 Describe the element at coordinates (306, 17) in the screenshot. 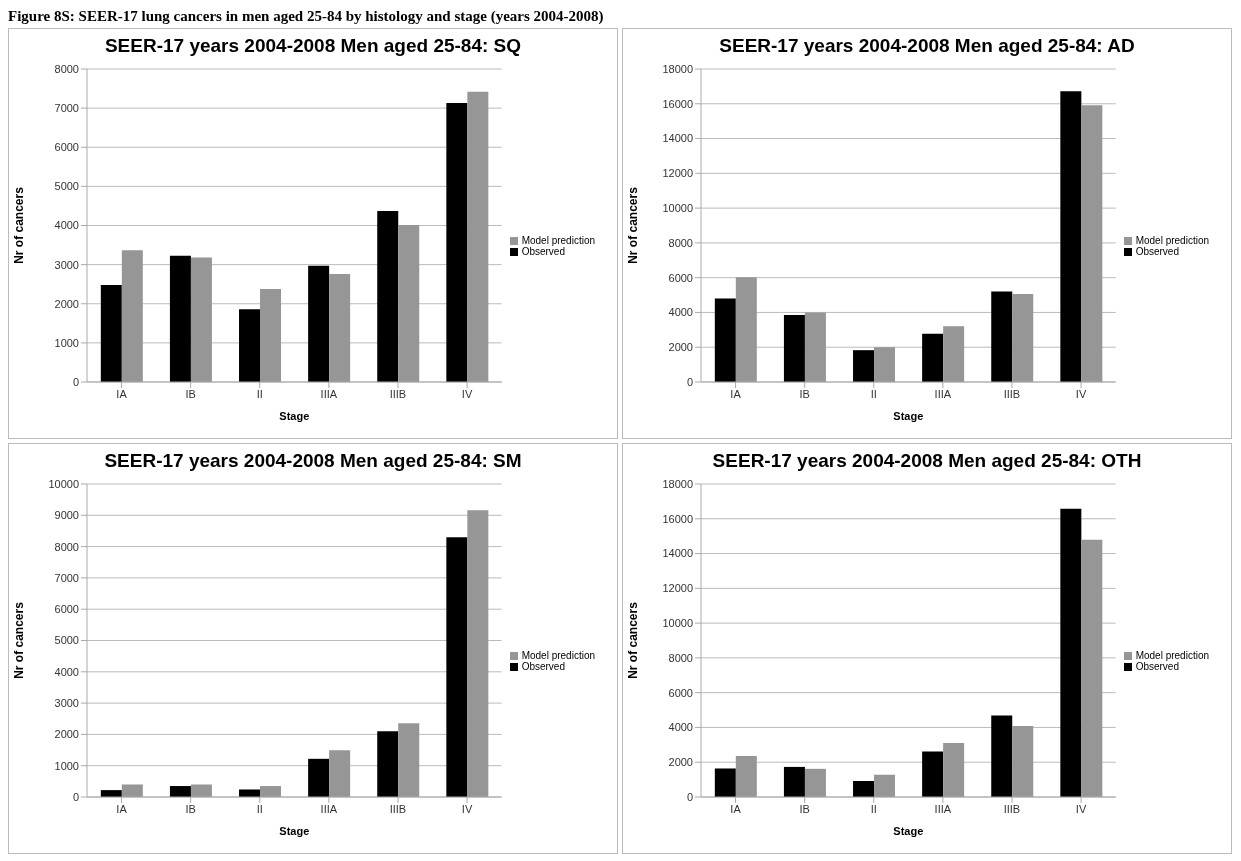

I see `caption: Figure 8S: SEER-17 lung cancers in men aged 25-84 by histology and stage (years 2004-2008)` at that location.